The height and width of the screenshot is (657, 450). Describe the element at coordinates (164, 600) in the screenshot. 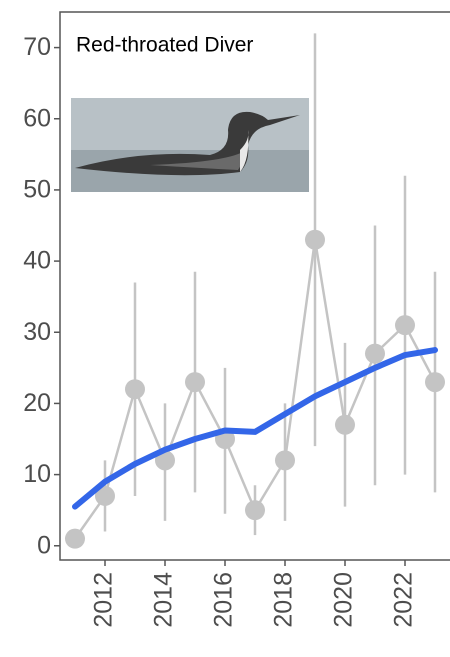

I see `x-tick-label: 2014` at that location.